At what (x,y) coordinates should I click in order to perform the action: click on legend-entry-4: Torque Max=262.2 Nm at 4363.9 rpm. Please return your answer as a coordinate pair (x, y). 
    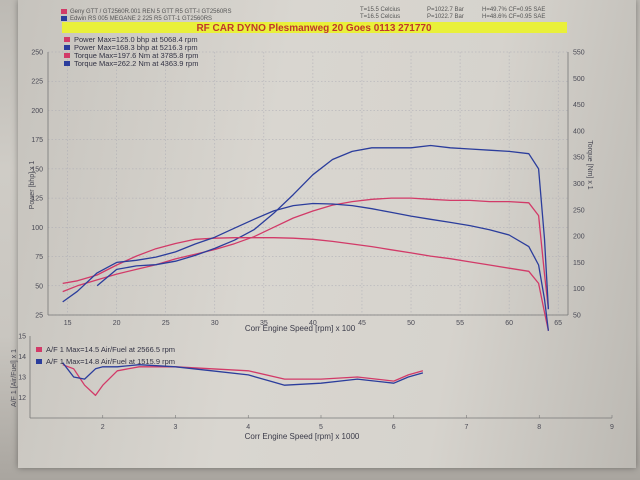
    Looking at the image, I should click on (136, 63).